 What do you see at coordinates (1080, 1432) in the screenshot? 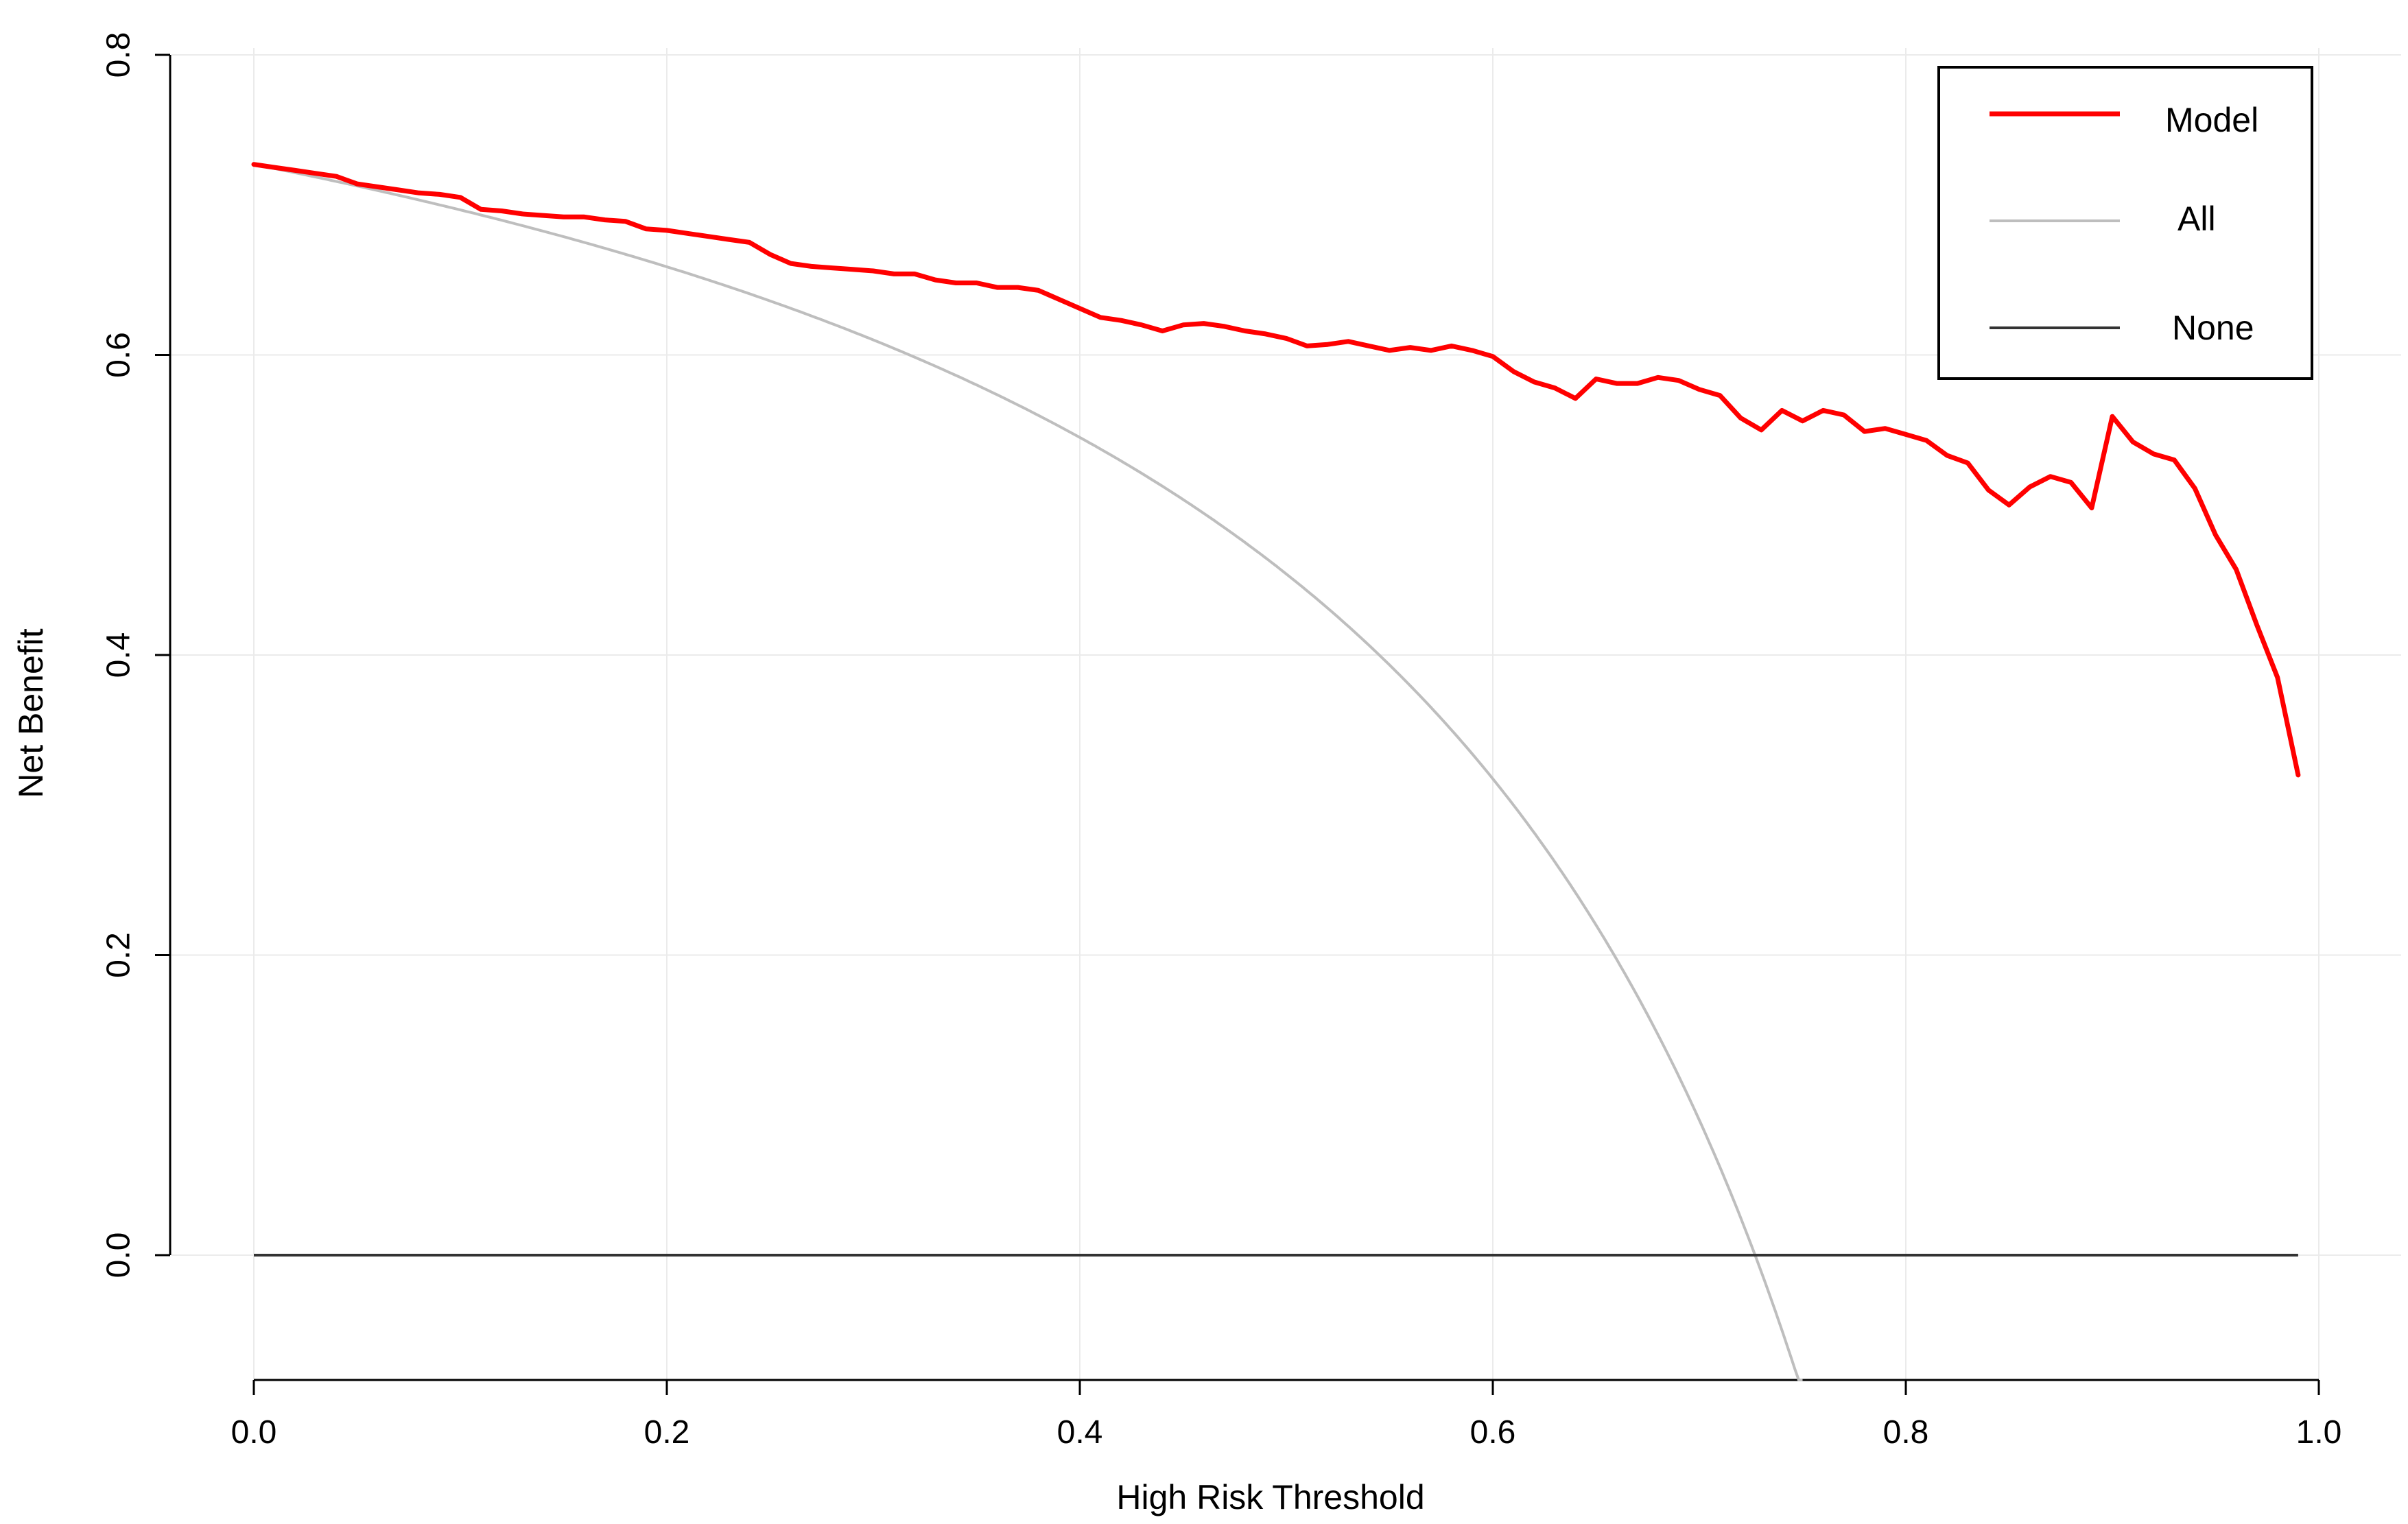
I see `x-tick-label: 0.4` at bounding box center [1080, 1432].